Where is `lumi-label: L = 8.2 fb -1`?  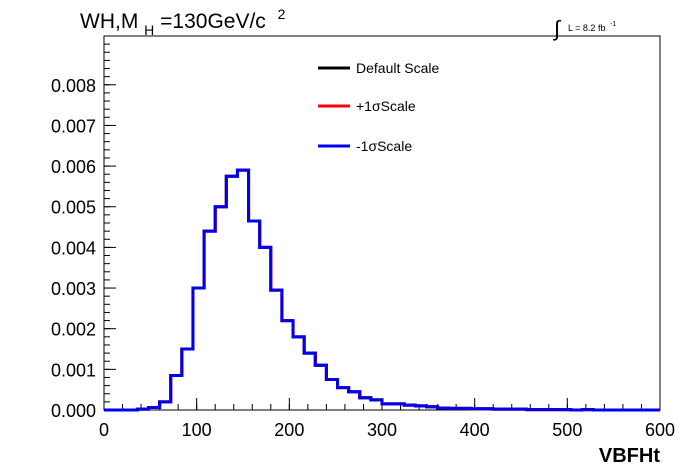
lumi-label: L = 8.2 fb -1 is located at coordinates (592, 27).